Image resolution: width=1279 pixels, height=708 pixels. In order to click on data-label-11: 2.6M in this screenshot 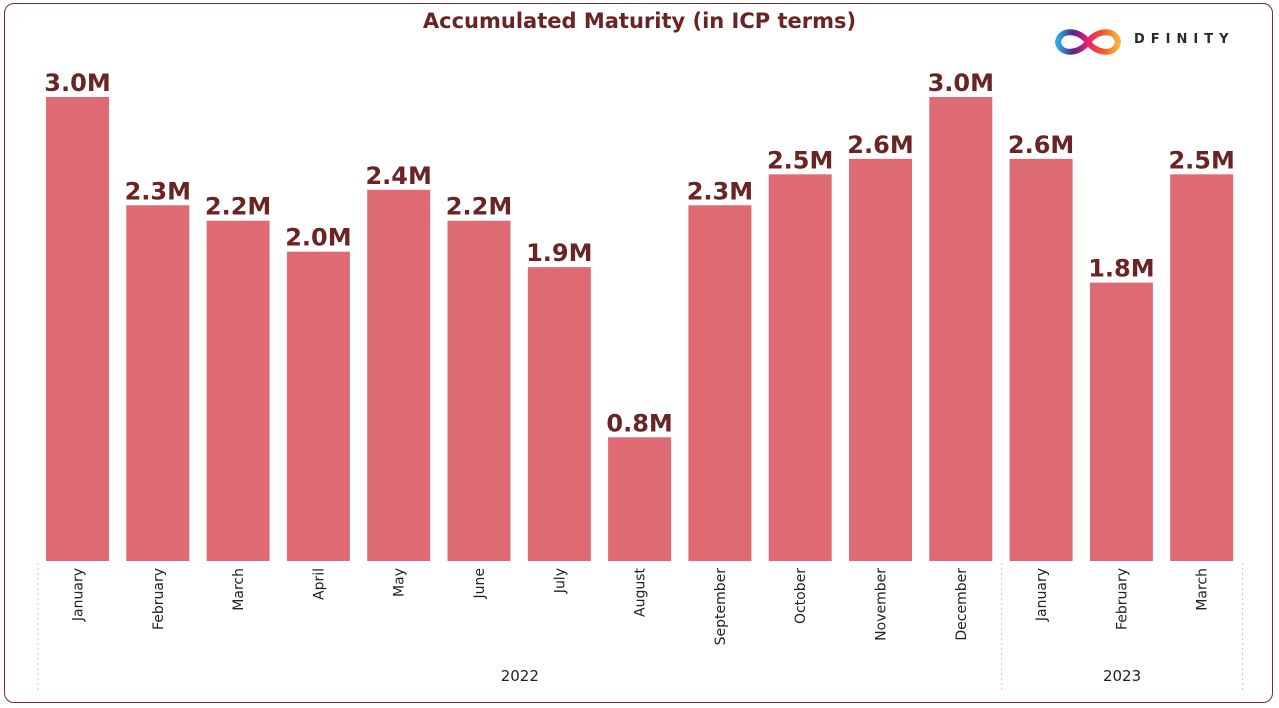, I will do `click(880, 145)`.